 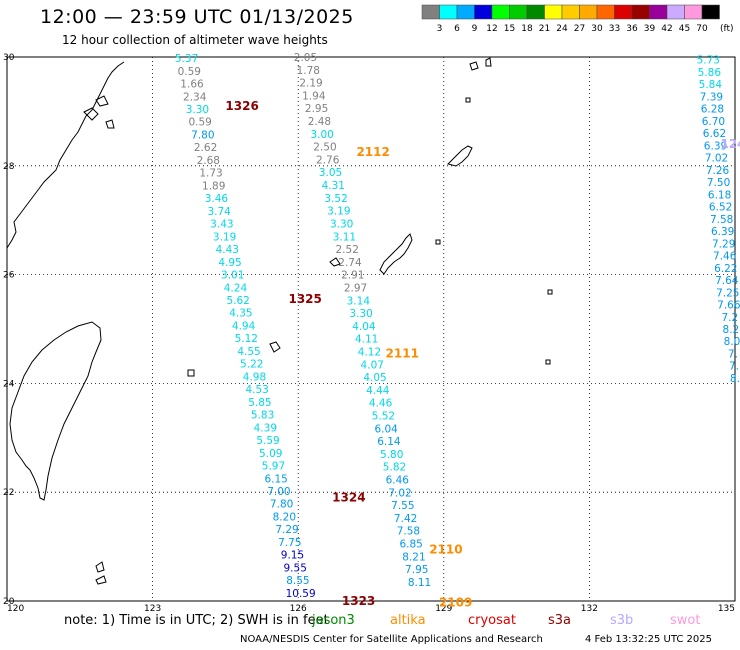 I want to click on wave-height-value: 3.30, so click(x=341, y=224).